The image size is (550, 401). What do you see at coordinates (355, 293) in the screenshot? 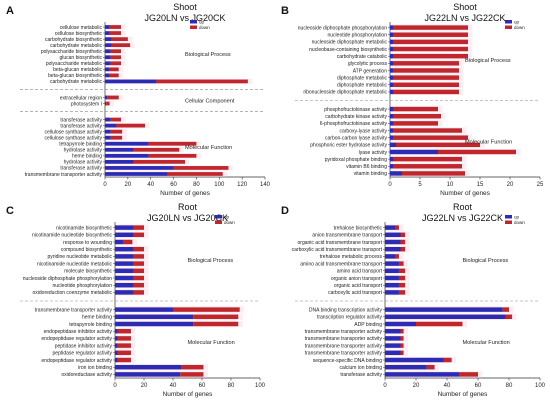
I see `category-label: carboxylic acid transport` at bounding box center [355, 293].